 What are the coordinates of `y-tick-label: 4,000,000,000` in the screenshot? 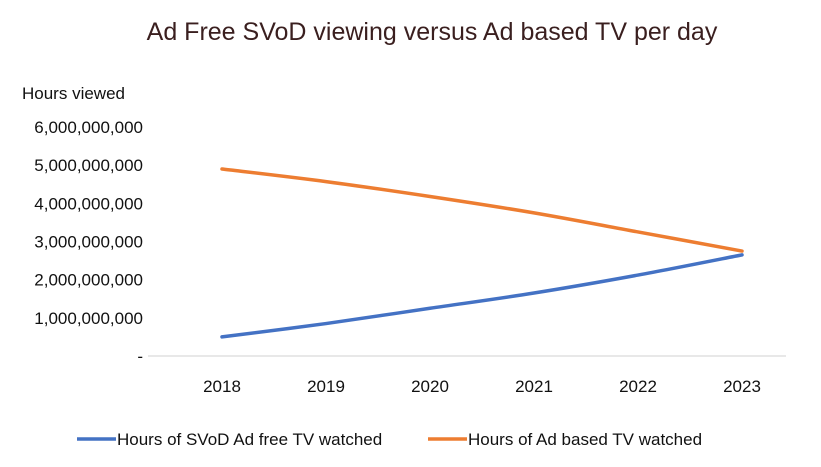 It's located at (88, 203).